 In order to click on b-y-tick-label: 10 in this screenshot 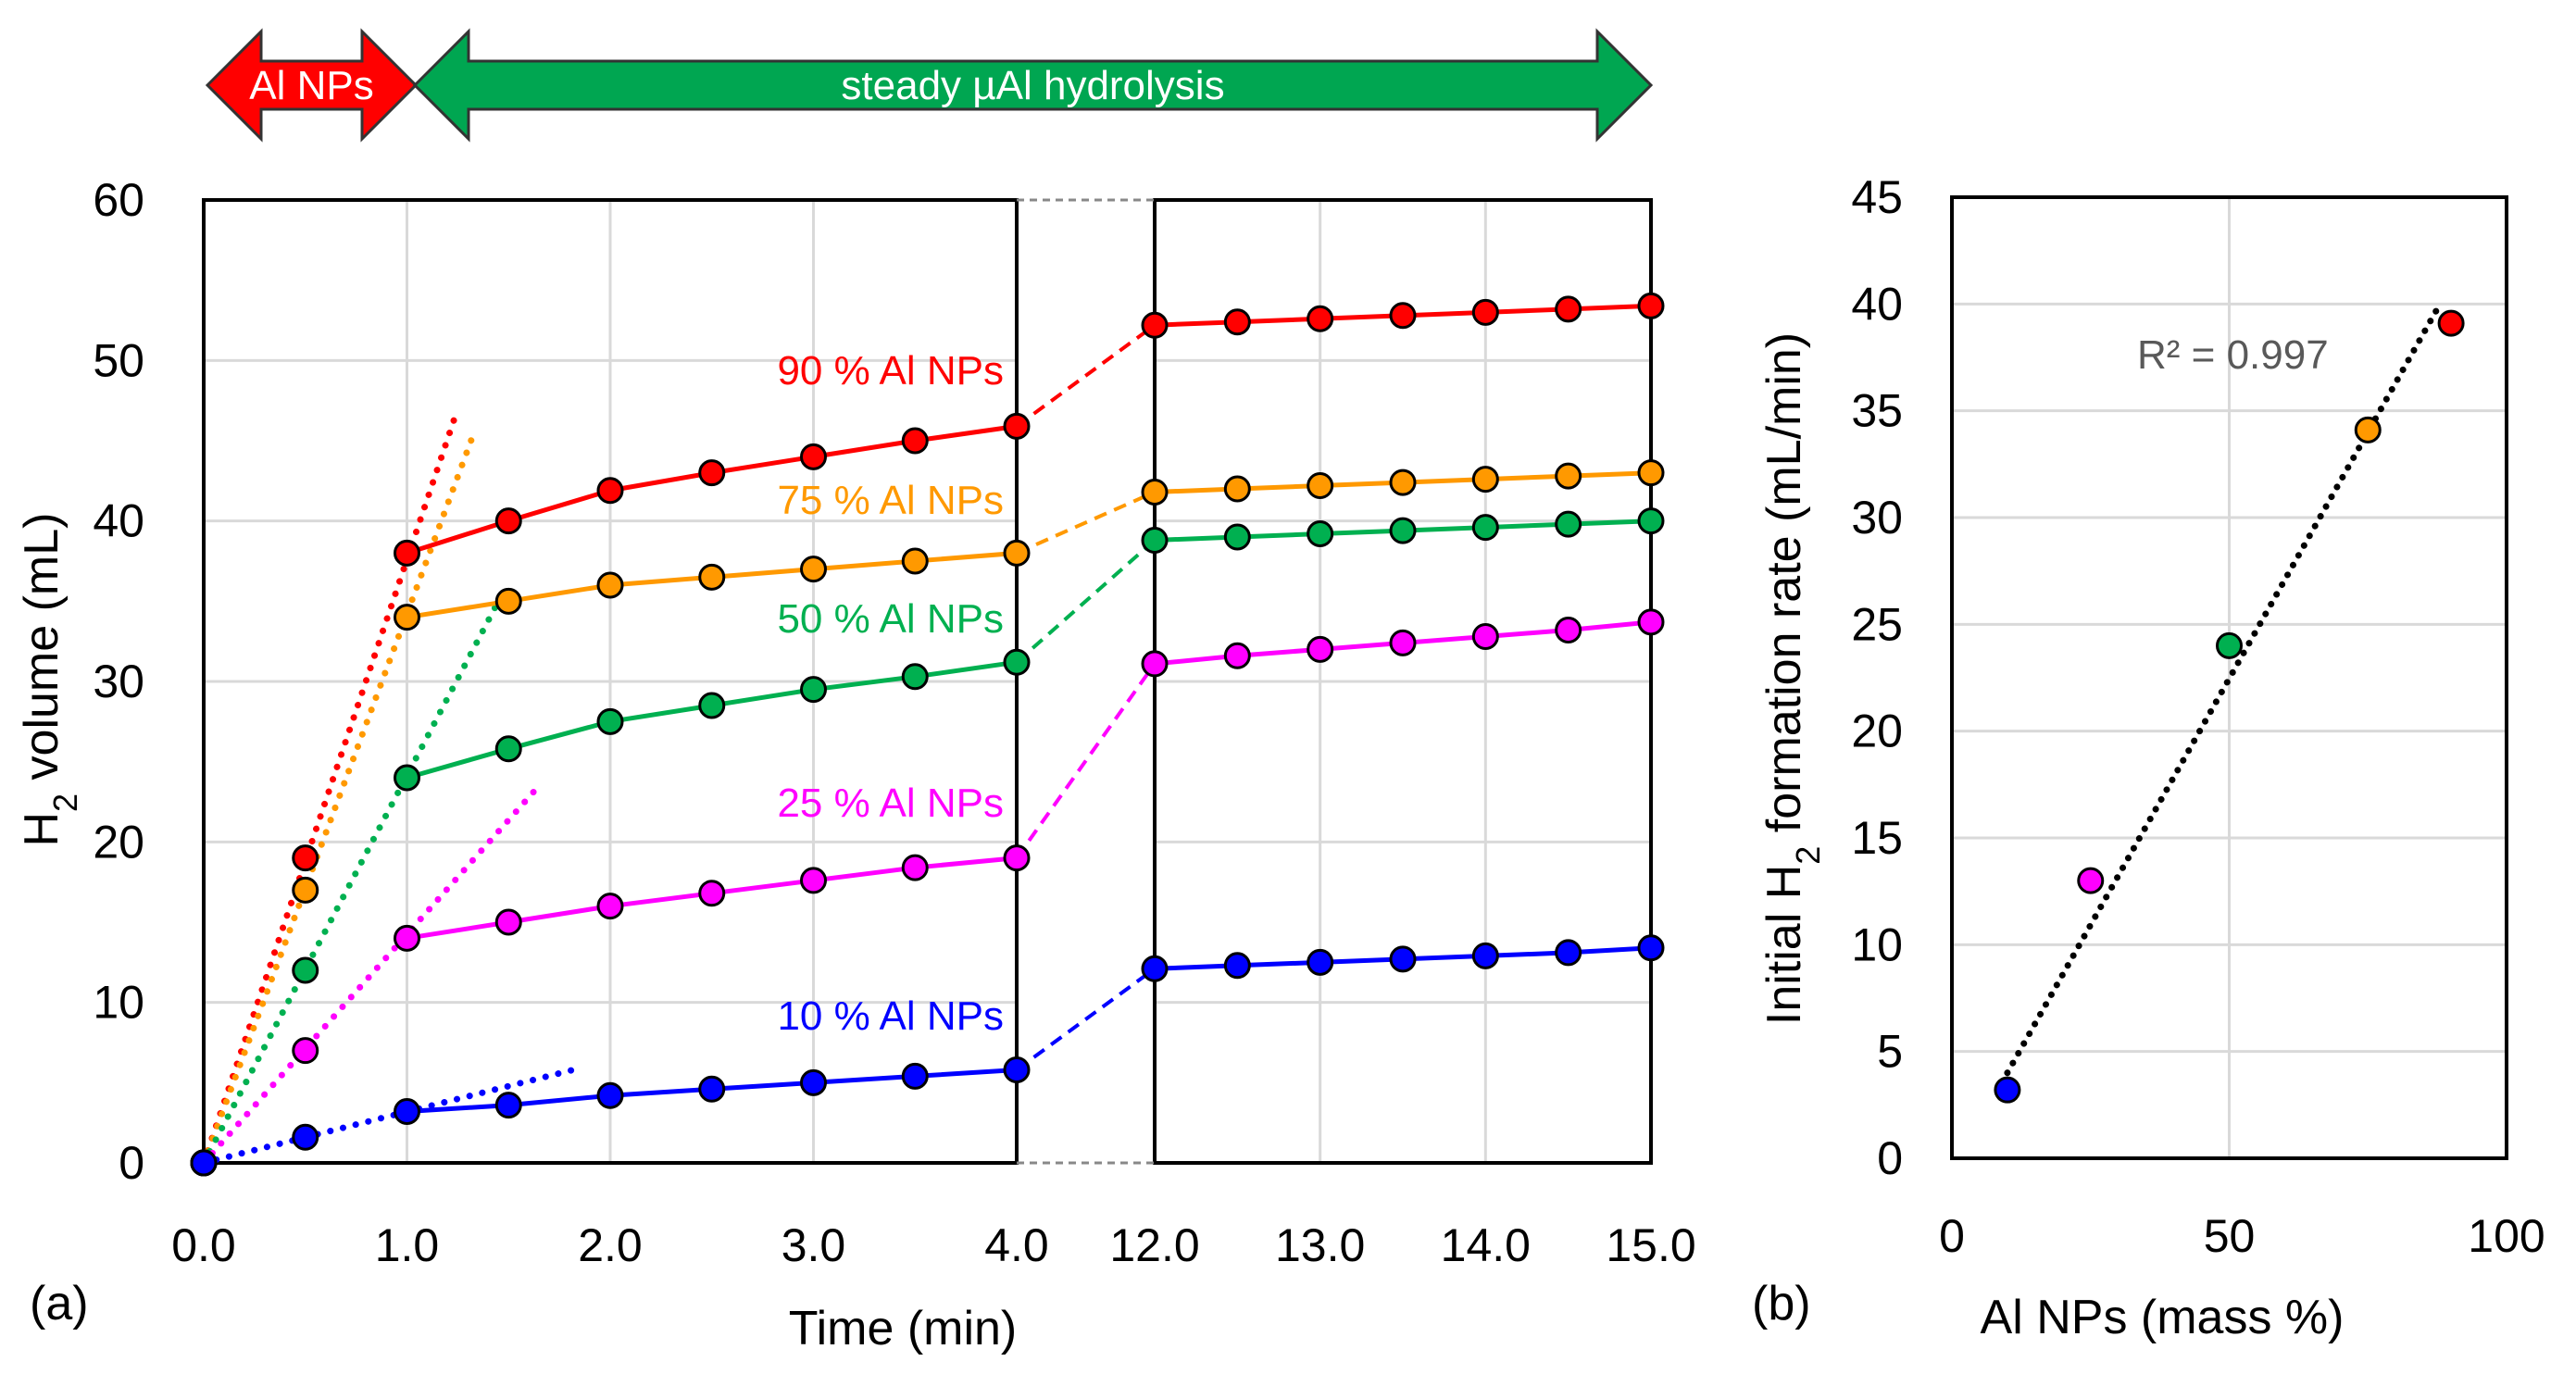, I will do `click(1877, 944)`.